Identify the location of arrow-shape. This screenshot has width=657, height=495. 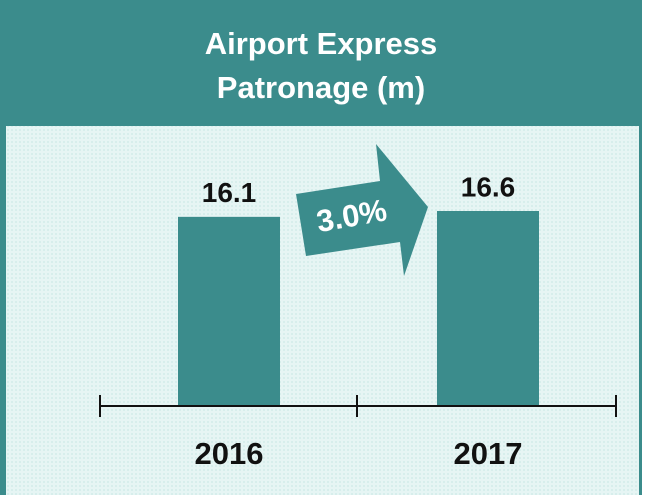
(362, 210).